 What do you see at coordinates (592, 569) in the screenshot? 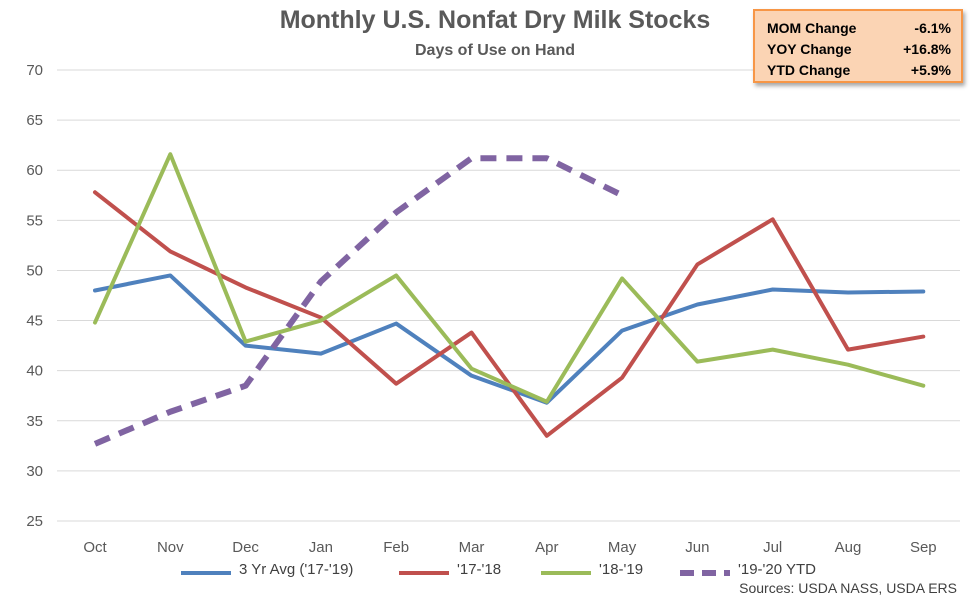
I see `legend-item-18-19: '18-'19` at bounding box center [592, 569].